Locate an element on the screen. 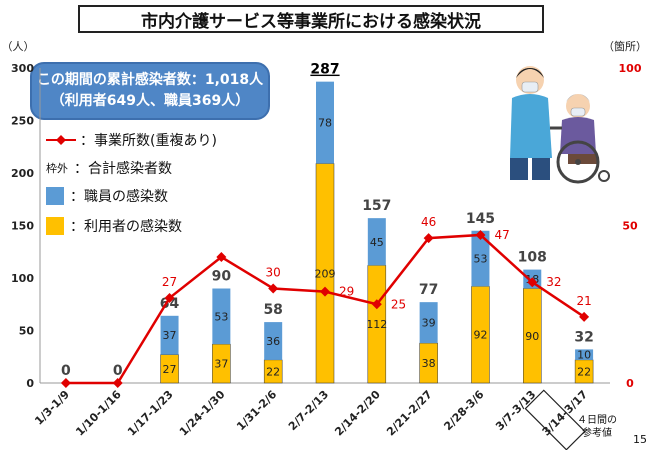 The image size is (650, 450). total-label: 145 is located at coordinates (480, 219).